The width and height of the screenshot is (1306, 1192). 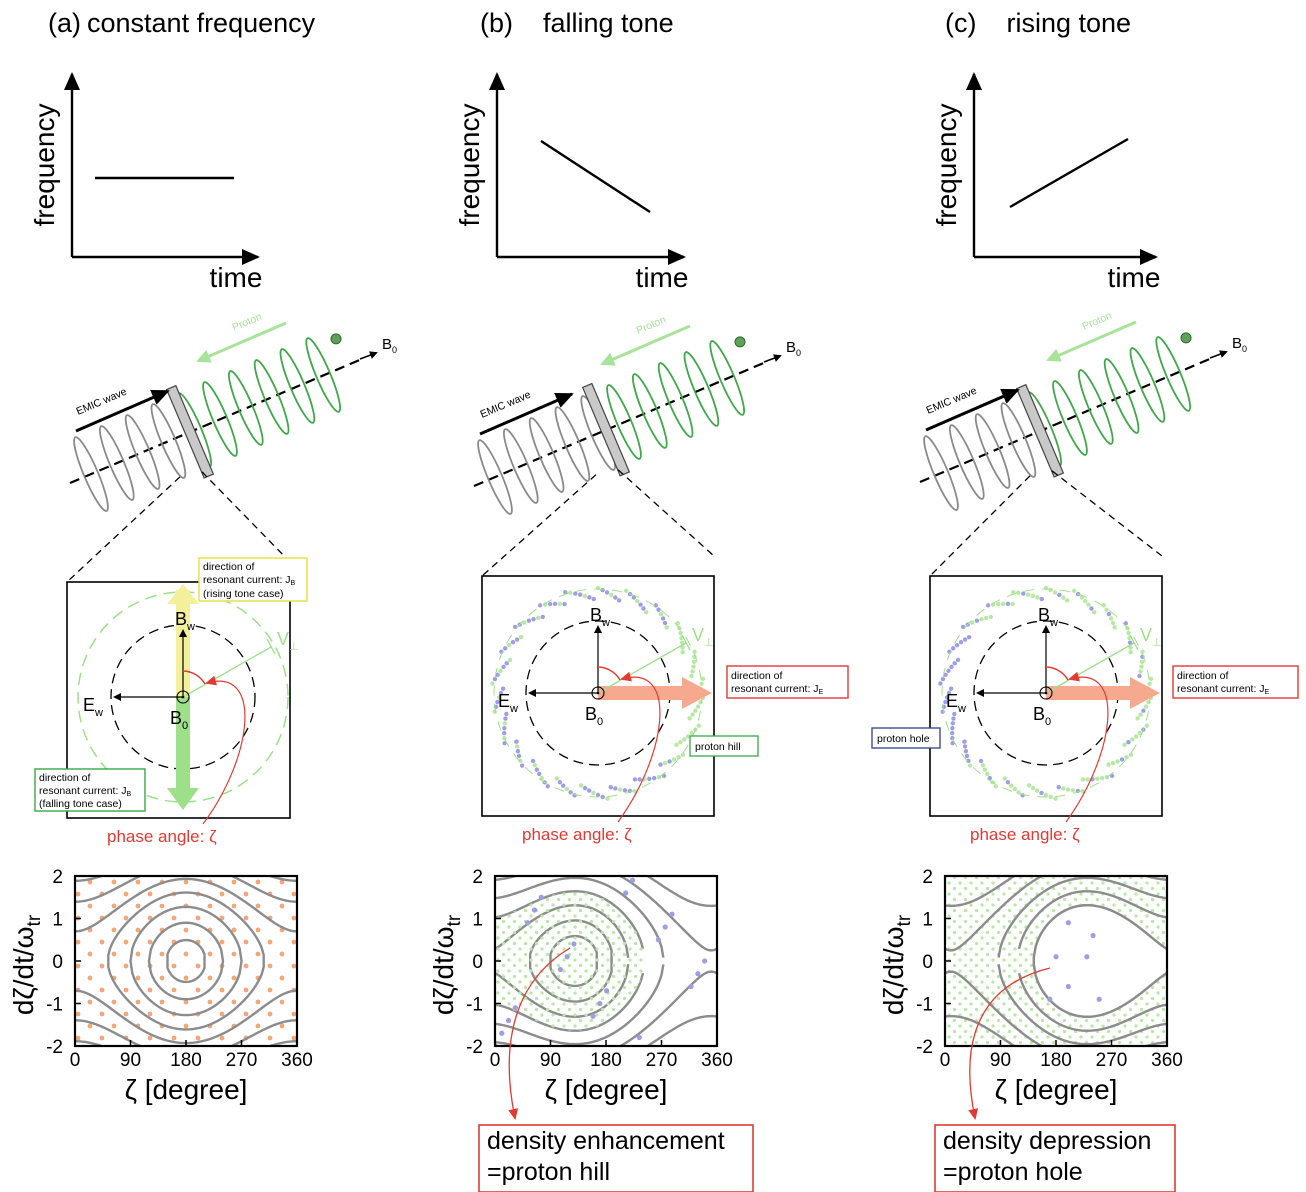 What do you see at coordinates (717, 1060) in the screenshot?
I see `x-tick-label: 360` at bounding box center [717, 1060].